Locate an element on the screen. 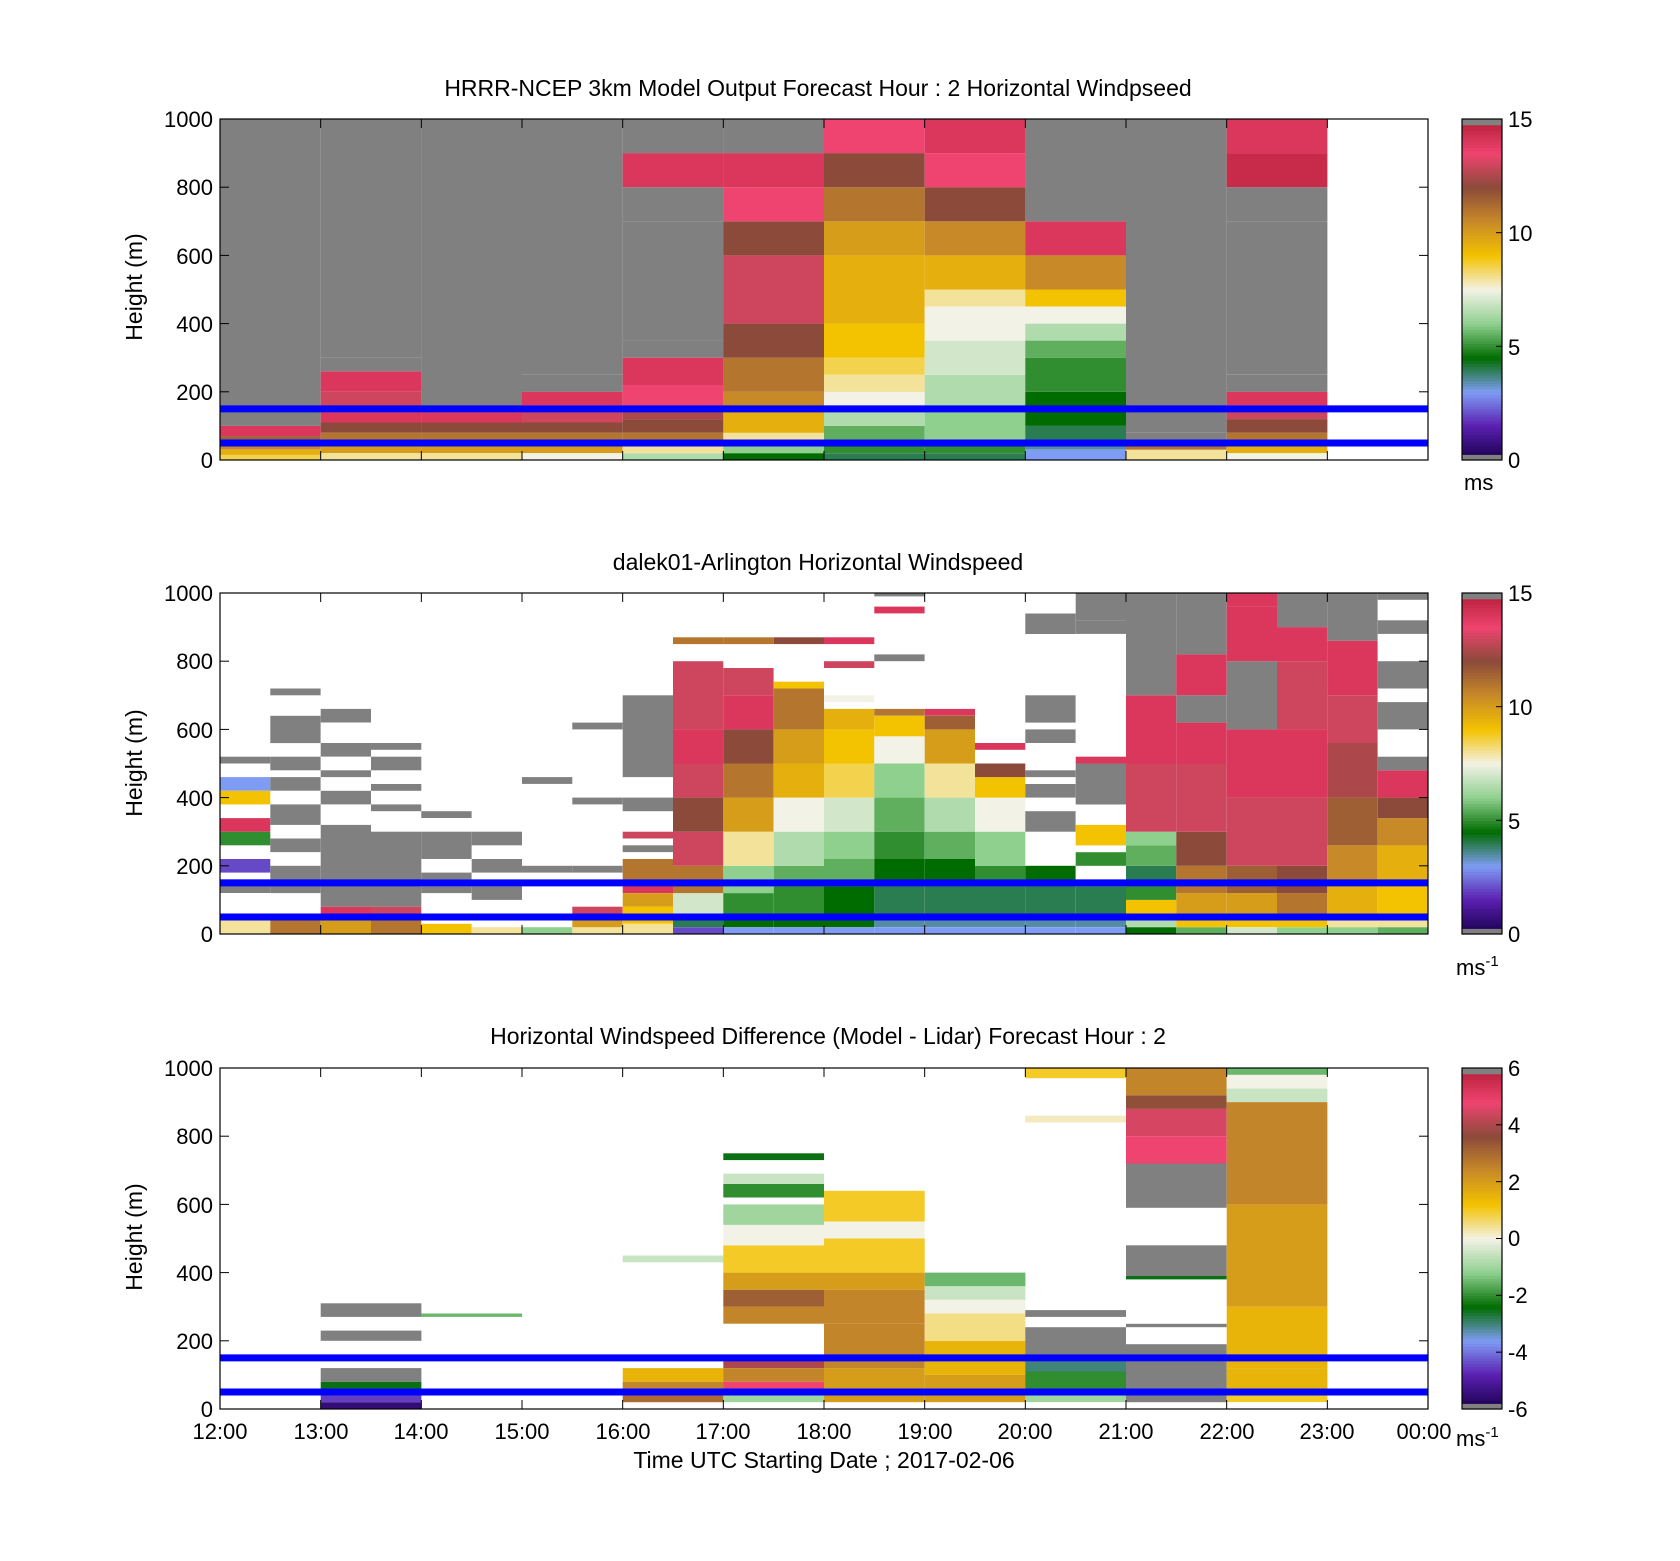 This screenshot has width=1680, height=1561. panel-difference-colorbar-unit: ms-1 is located at coordinates (1477, 1437).